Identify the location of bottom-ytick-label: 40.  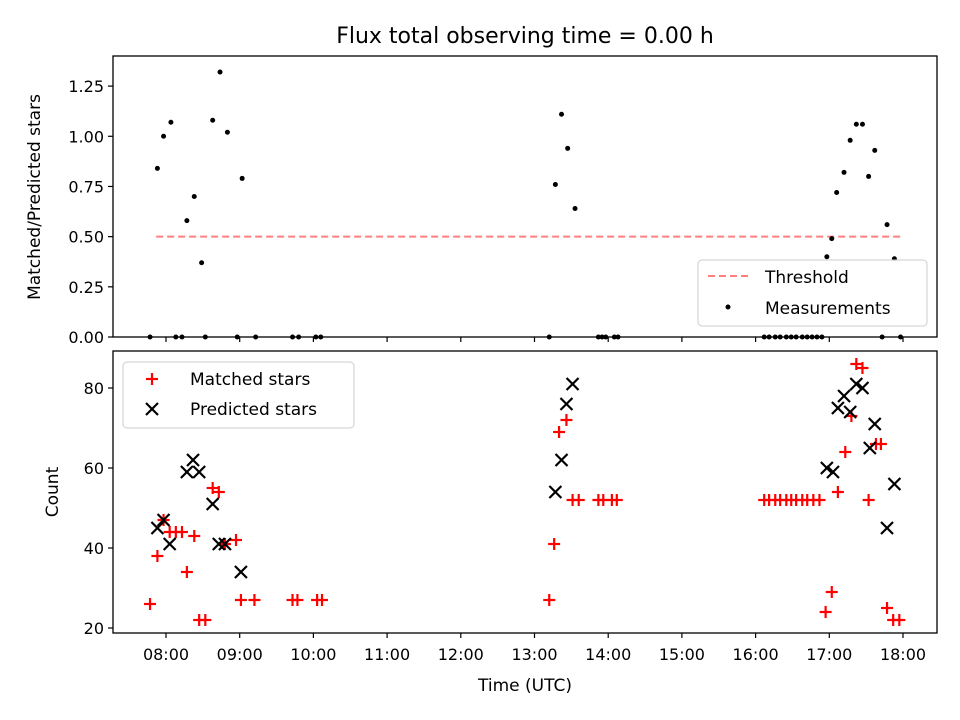
(94, 548).